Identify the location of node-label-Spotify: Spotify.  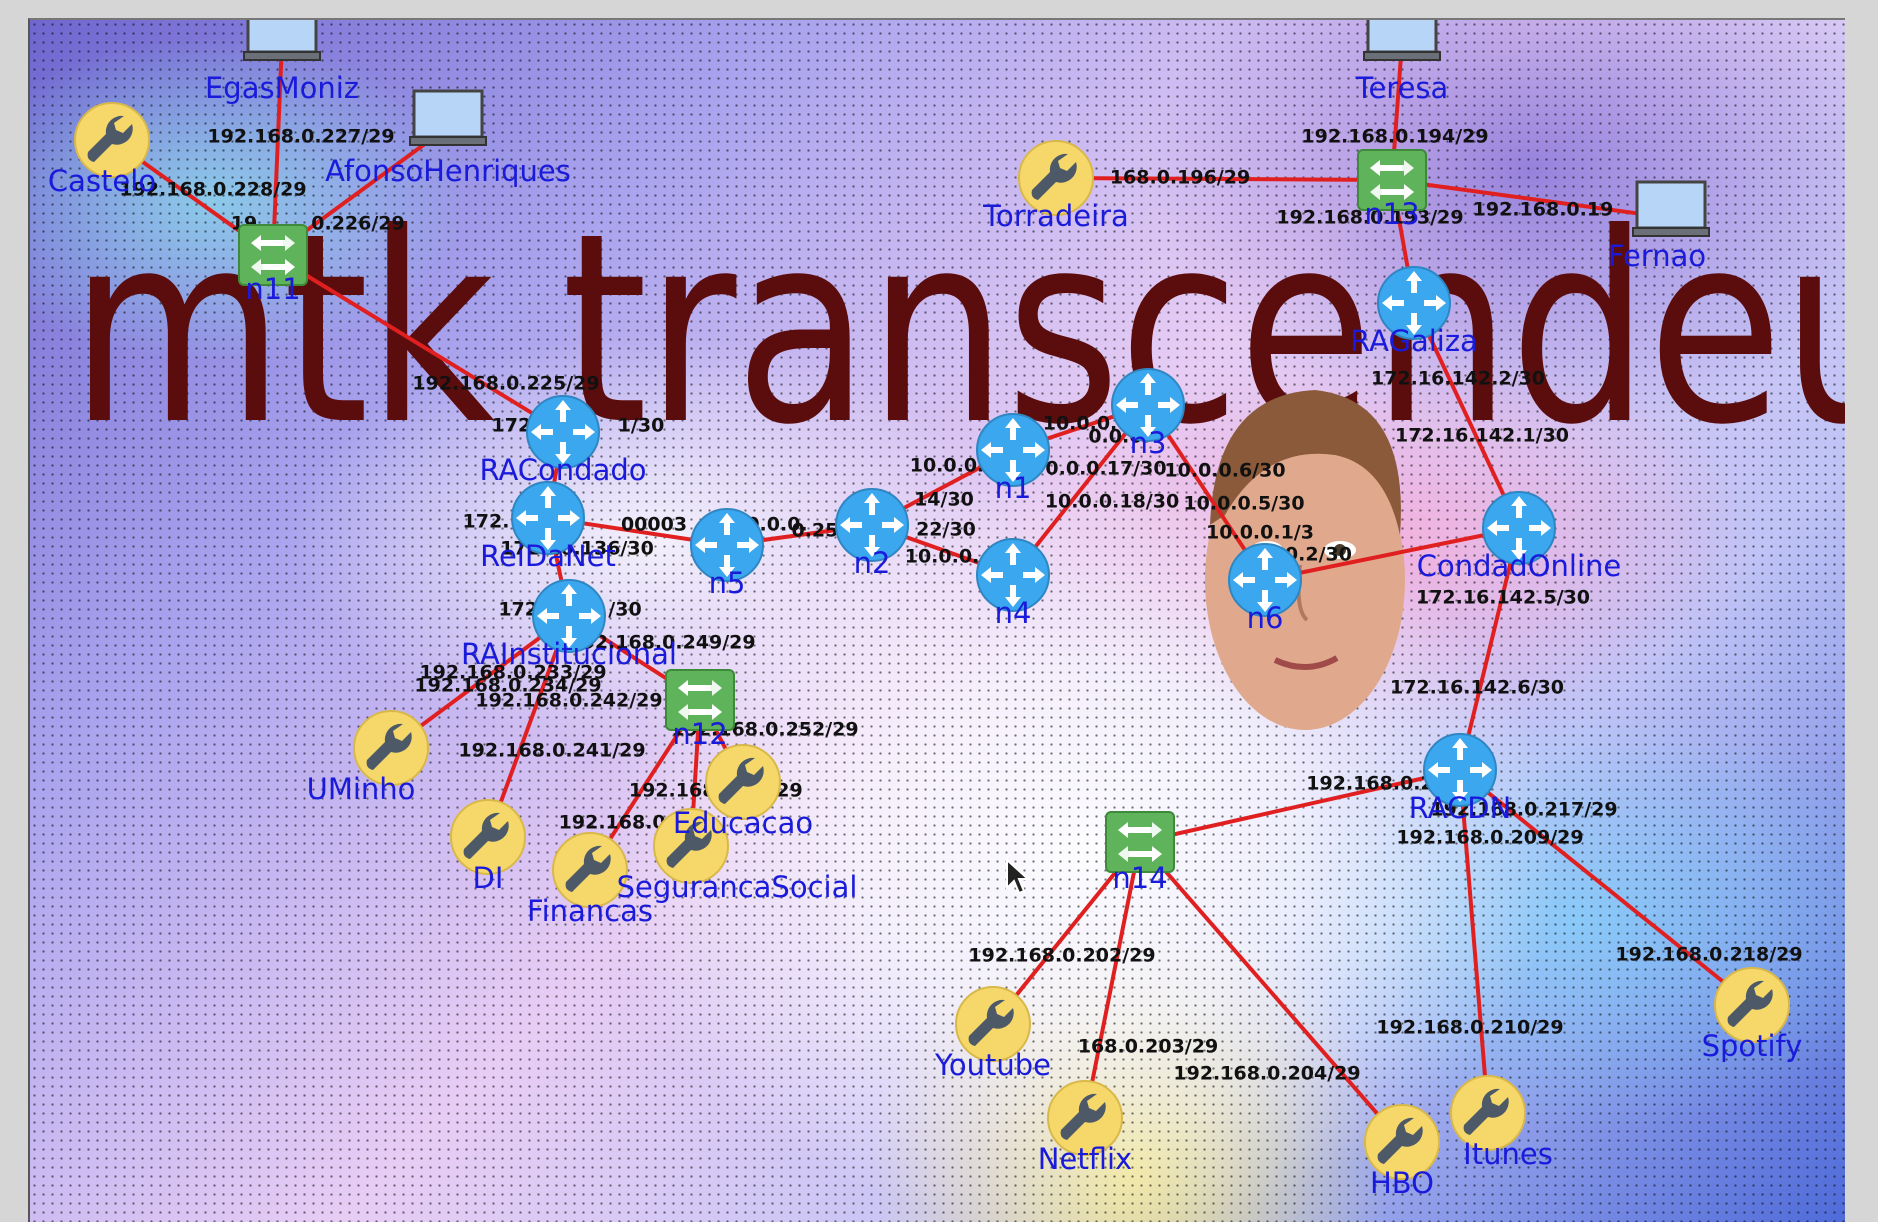
(1752, 1046).